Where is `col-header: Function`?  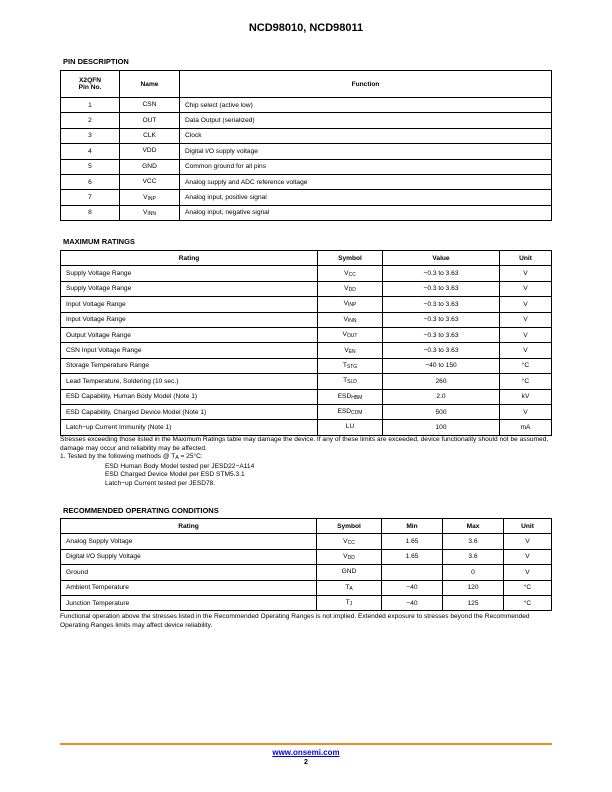
col-header: Function is located at coordinates (365, 84).